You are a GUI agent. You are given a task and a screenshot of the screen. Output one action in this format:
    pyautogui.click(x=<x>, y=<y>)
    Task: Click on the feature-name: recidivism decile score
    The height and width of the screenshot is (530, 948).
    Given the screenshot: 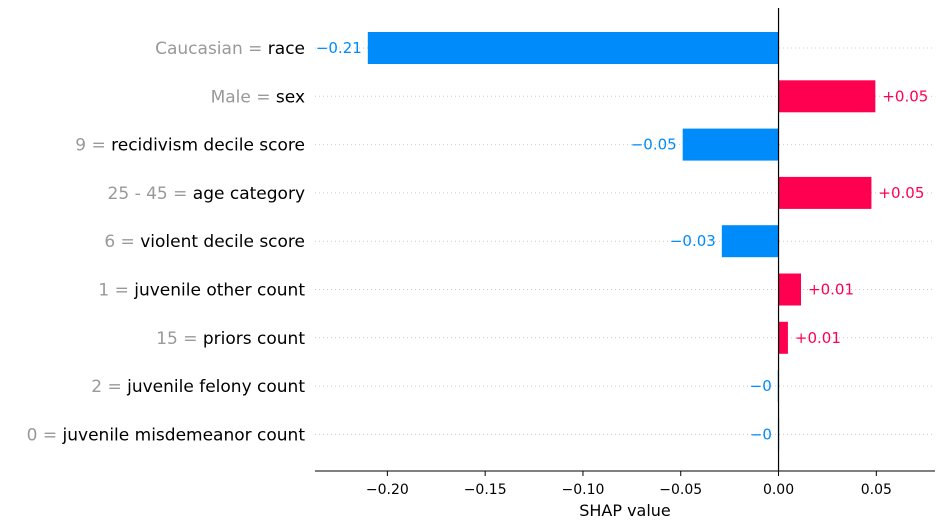 What is the action you would take?
    pyautogui.click(x=208, y=146)
    